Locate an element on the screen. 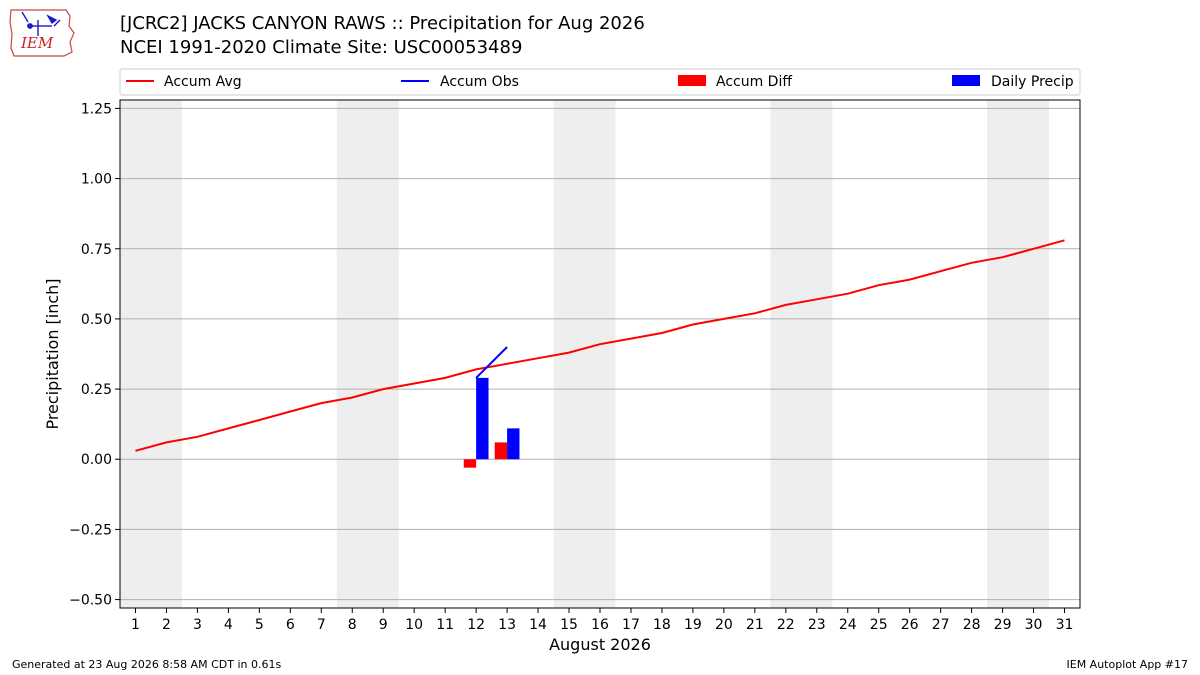 The height and width of the screenshot is (675, 1200). y-axis-label: Precipitation [inch] is located at coordinates (52, 353).